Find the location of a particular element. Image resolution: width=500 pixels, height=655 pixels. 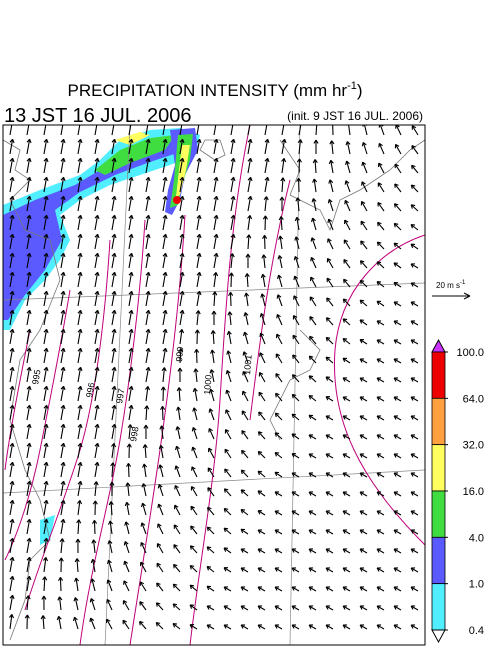

colorbar-tick-label: 100.0 is located at coordinates (470, 353).